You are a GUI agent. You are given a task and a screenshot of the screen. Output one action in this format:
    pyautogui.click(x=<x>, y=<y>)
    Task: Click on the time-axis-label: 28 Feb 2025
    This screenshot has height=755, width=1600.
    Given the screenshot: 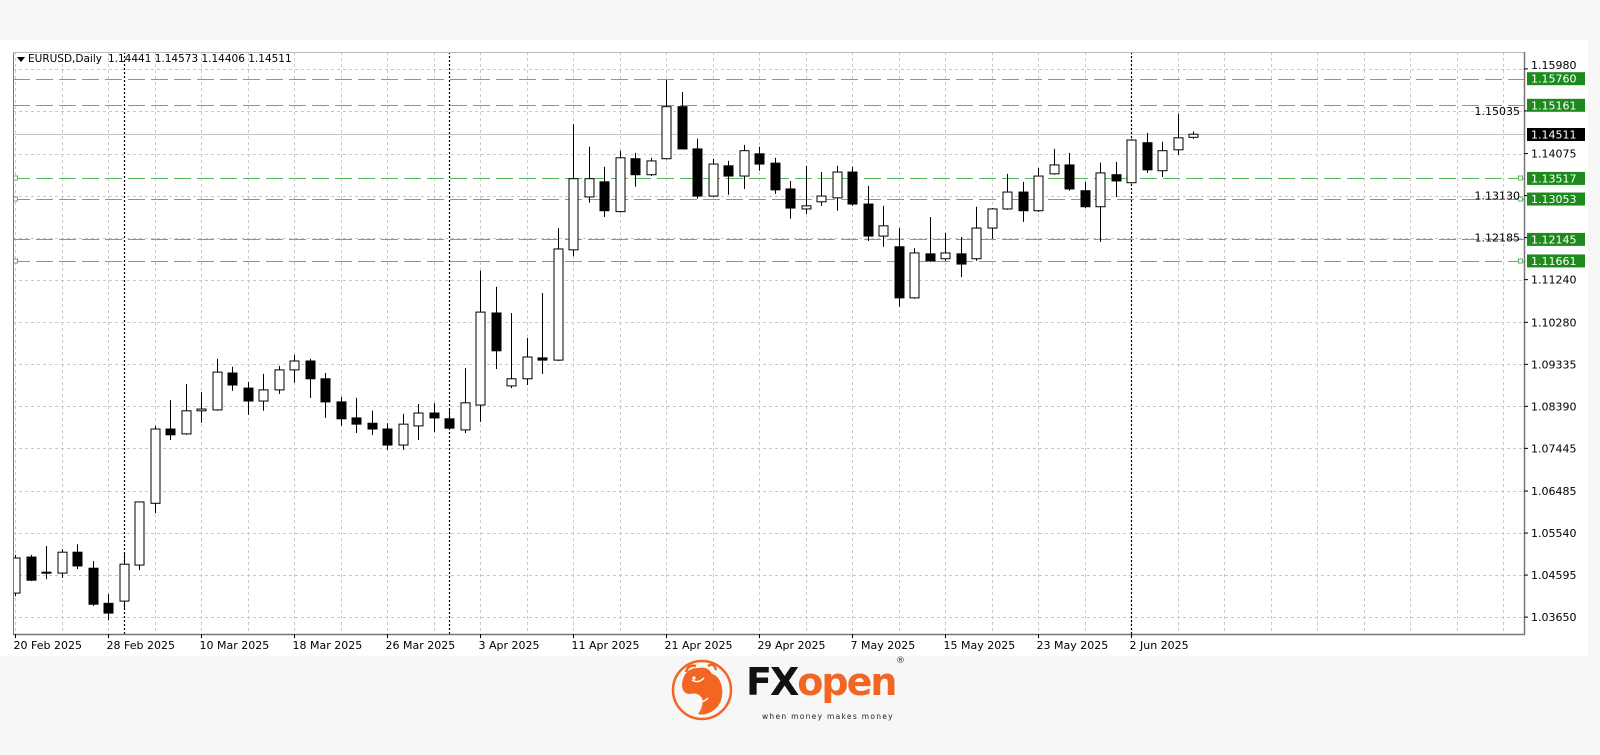 What is the action you would take?
    pyautogui.click(x=141, y=645)
    